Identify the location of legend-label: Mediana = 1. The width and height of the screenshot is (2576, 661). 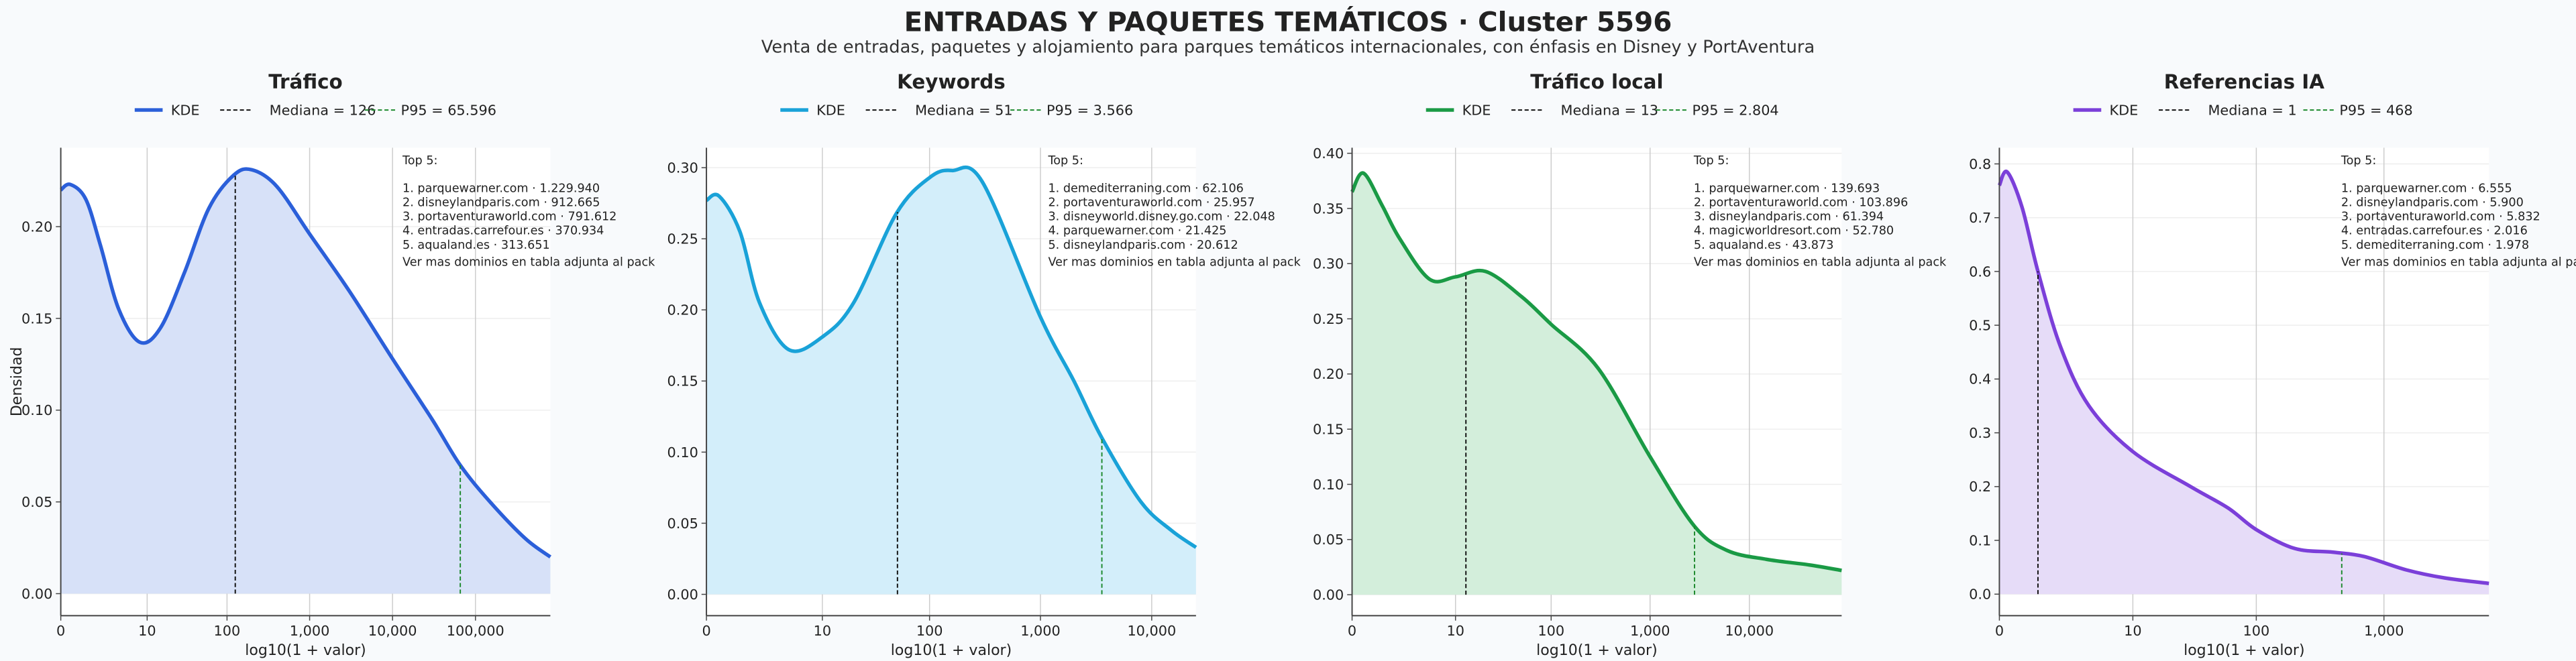
(2252, 110).